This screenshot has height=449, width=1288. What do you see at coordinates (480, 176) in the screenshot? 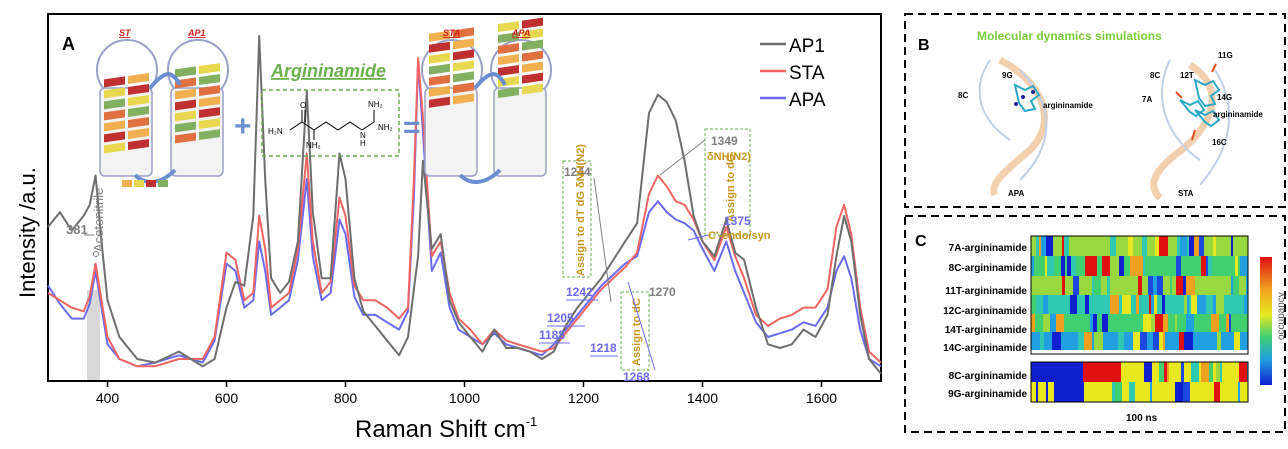
I see `arrow-apa-to-sta` at bounding box center [480, 176].